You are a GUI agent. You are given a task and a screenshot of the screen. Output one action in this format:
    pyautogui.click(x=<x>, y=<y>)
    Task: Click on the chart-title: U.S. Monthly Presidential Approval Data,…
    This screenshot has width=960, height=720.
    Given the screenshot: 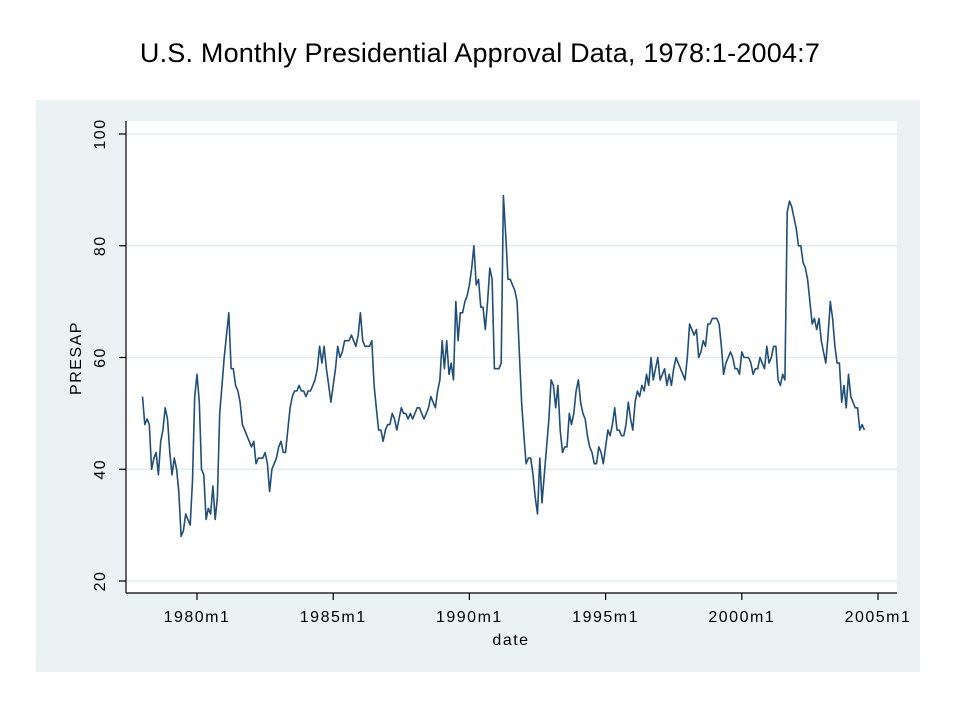 What is the action you would take?
    pyautogui.click(x=480, y=53)
    